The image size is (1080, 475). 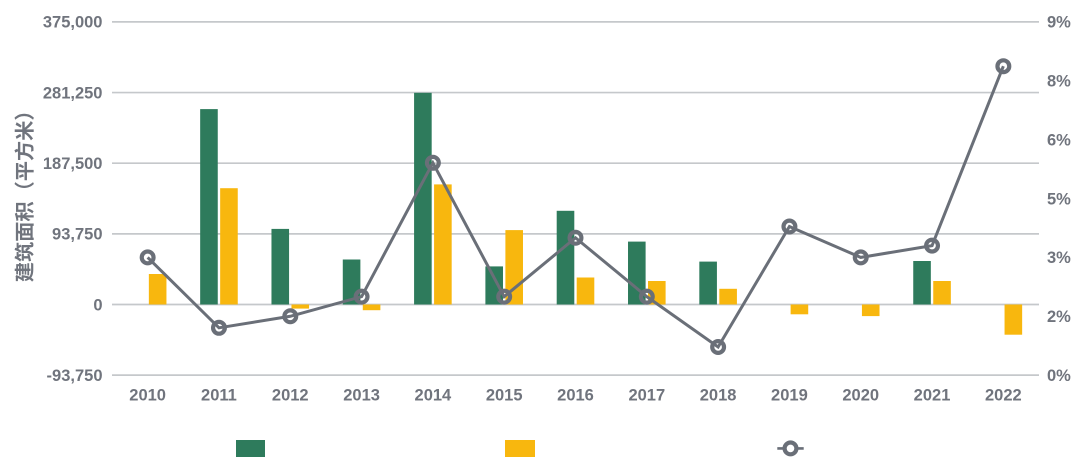 I want to click on svg-text: 8%, so click(x=1059, y=82).